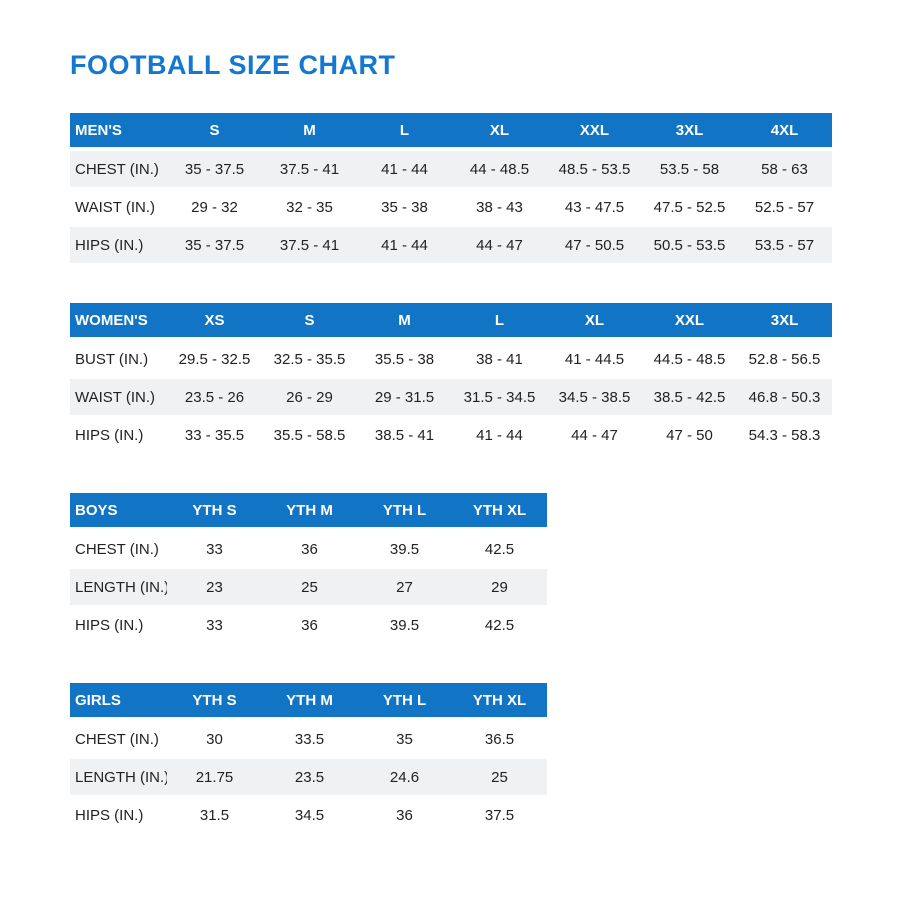 This screenshot has width=900, height=900. What do you see at coordinates (309, 739) in the screenshot?
I see `size-cell: 33.5` at bounding box center [309, 739].